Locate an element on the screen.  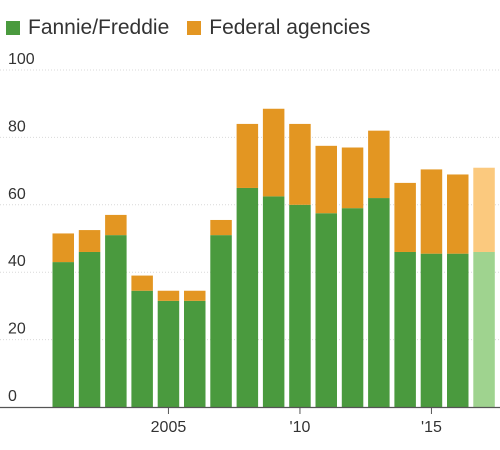
bar-fannie-freddie-2004 is located at coordinates (142, 348).